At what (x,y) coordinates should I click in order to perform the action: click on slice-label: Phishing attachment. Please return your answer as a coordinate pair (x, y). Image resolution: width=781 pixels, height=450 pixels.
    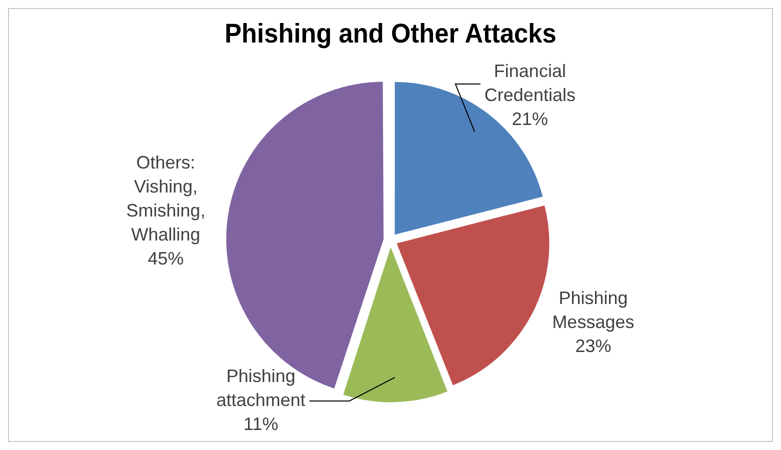
    Looking at the image, I should click on (261, 388).